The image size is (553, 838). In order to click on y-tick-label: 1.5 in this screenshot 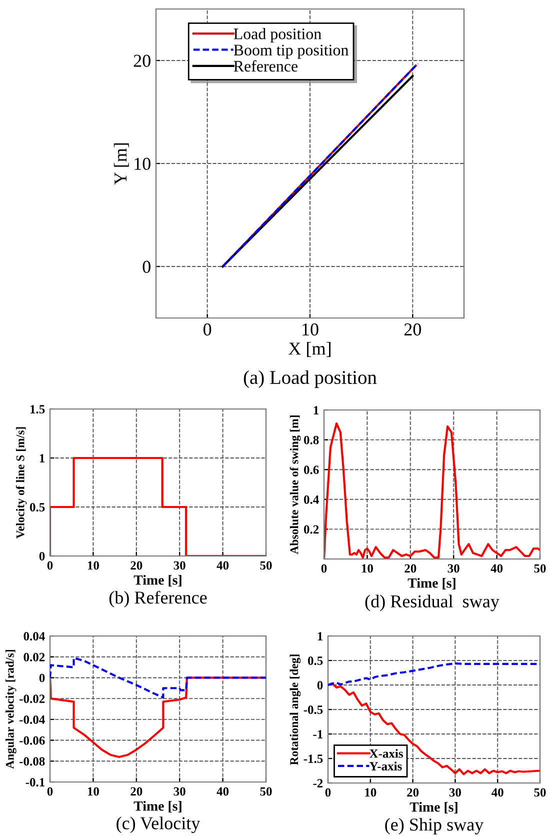, I will do `click(37, 409)`.